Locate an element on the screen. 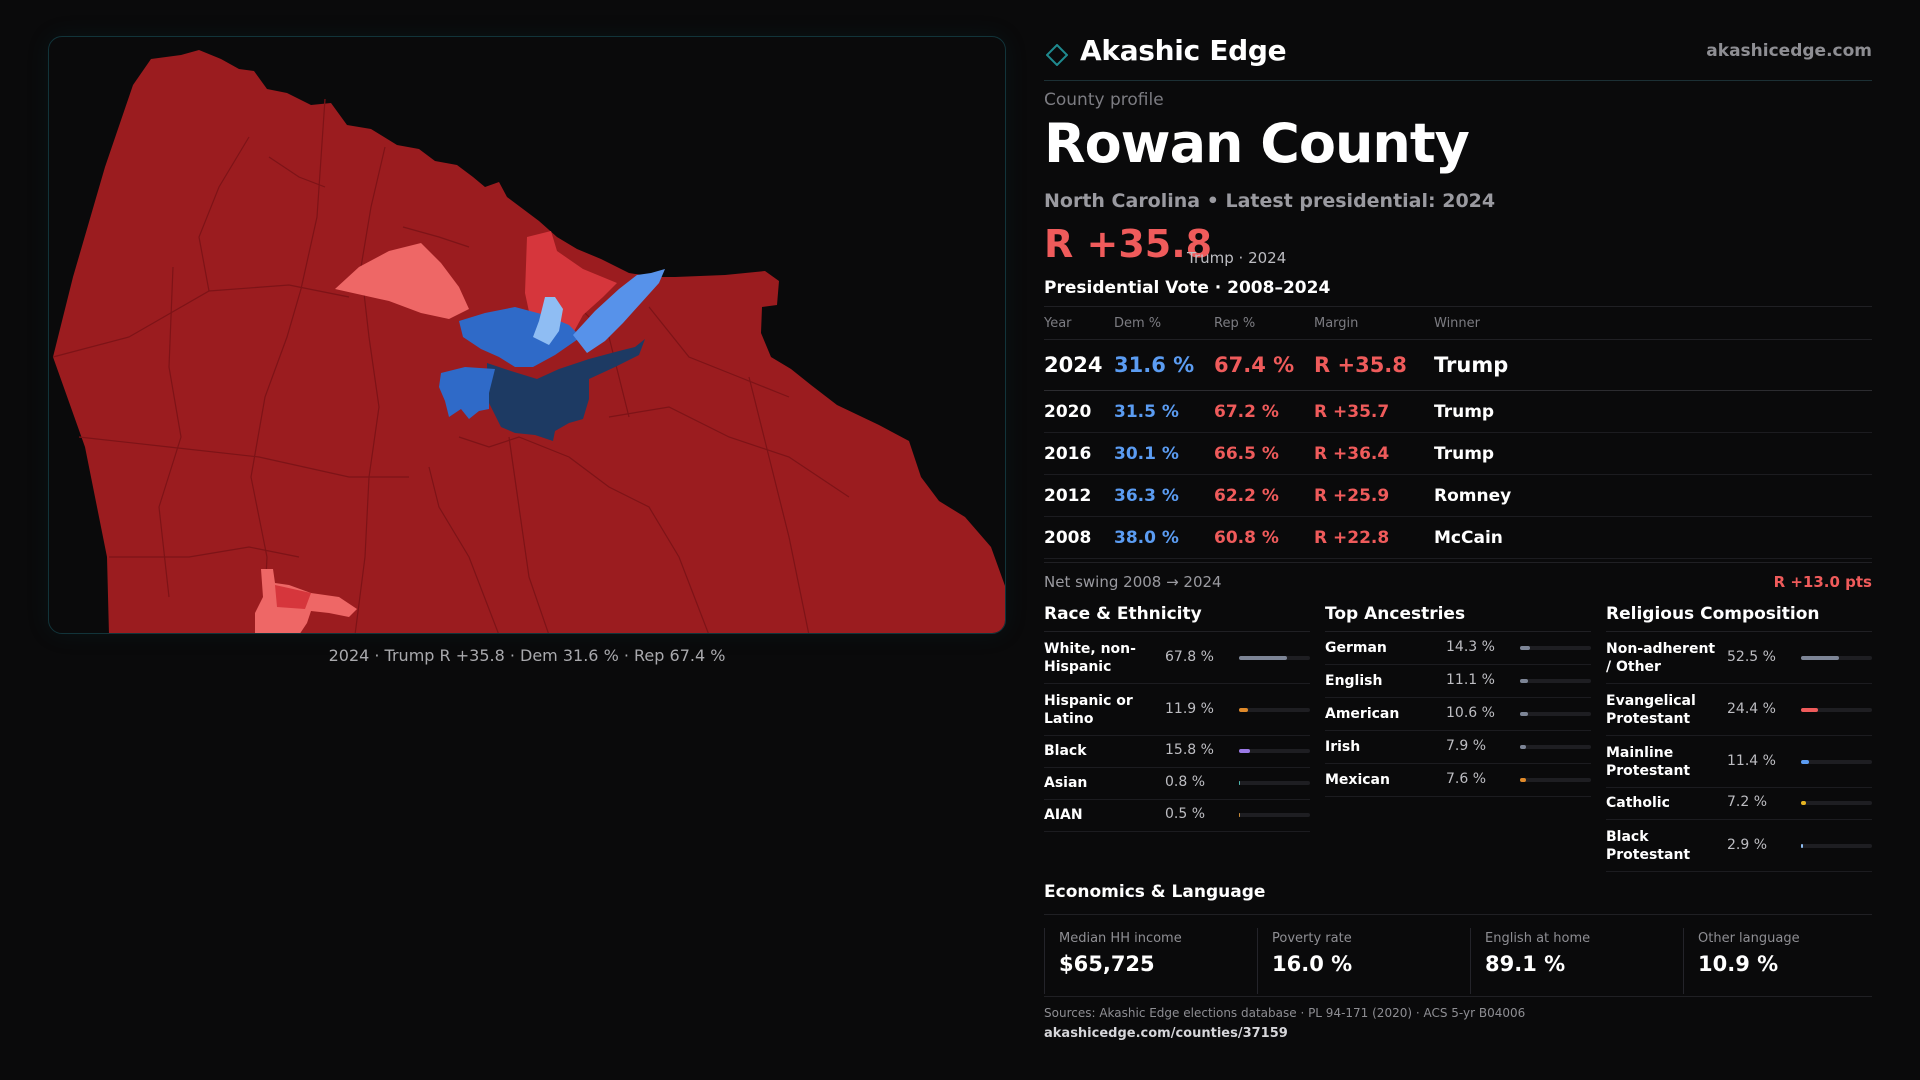  precinct-lean-dem-west is located at coordinates (467, 393).